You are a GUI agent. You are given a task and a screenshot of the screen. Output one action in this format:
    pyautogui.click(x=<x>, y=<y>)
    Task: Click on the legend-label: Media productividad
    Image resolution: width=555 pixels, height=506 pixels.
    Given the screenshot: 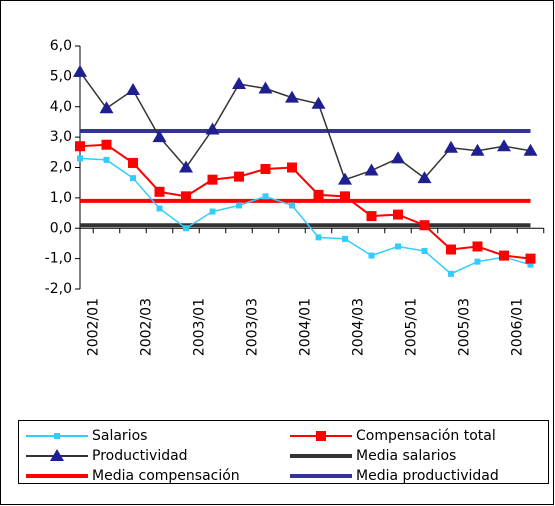 What is the action you would take?
    pyautogui.click(x=427, y=476)
    